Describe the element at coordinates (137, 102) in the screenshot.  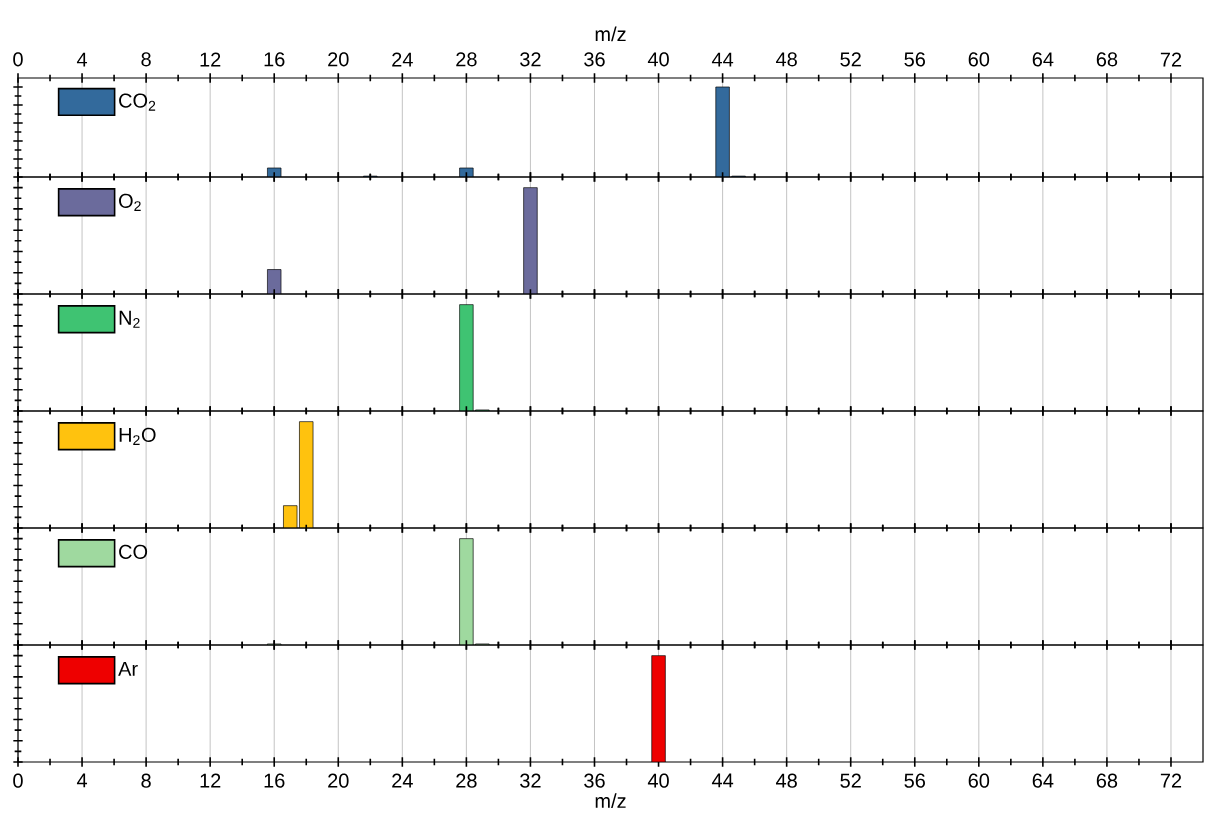
I see `legend-label: CO$_{2}$` at that location.